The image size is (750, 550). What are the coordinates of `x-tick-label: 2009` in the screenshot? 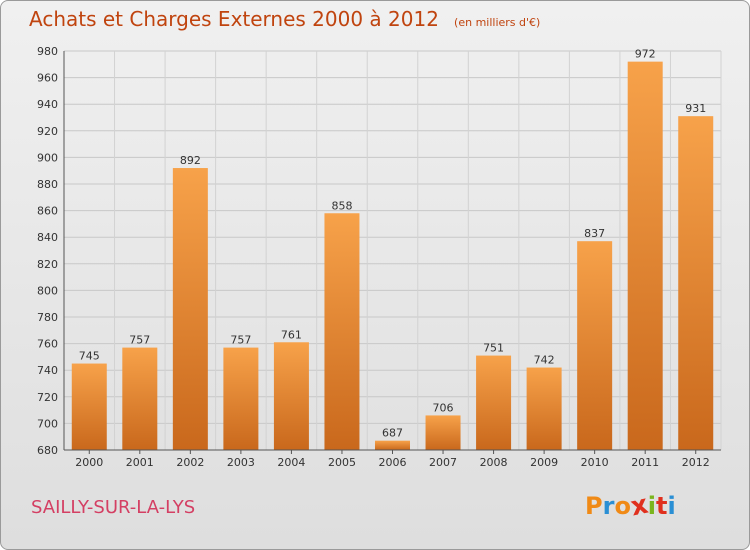 It's located at (544, 462).